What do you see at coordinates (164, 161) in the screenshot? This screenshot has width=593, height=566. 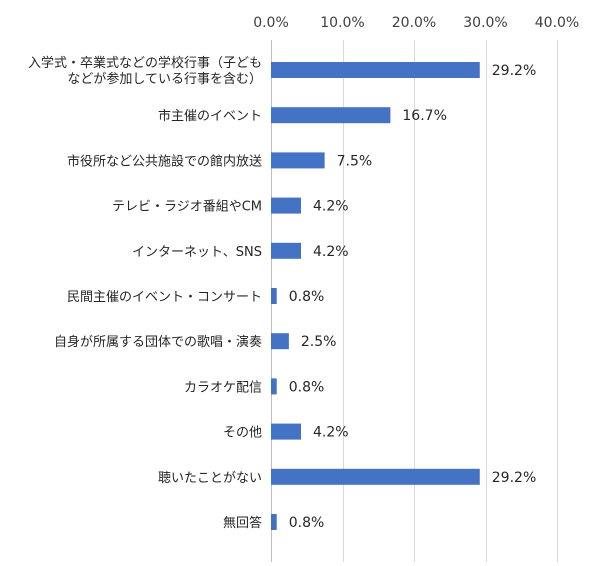 I see `category-label: 市役所など公共施設での館内放送` at bounding box center [164, 161].